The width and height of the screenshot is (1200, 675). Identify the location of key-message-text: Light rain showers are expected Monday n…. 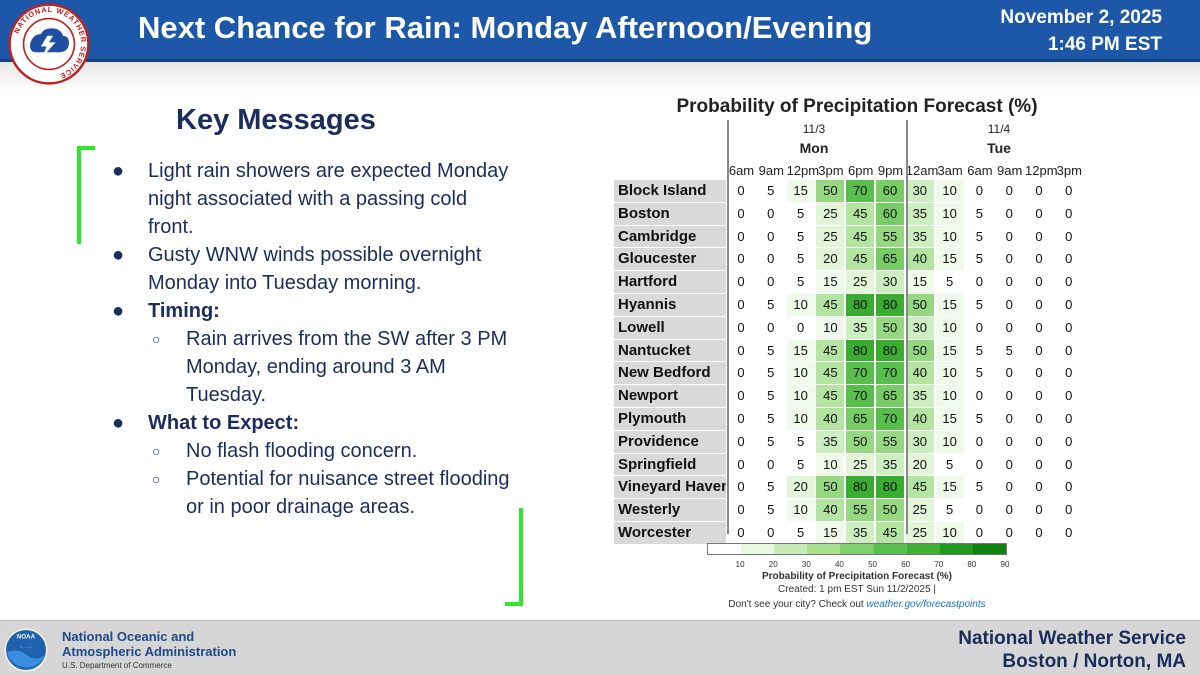
(328, 199).